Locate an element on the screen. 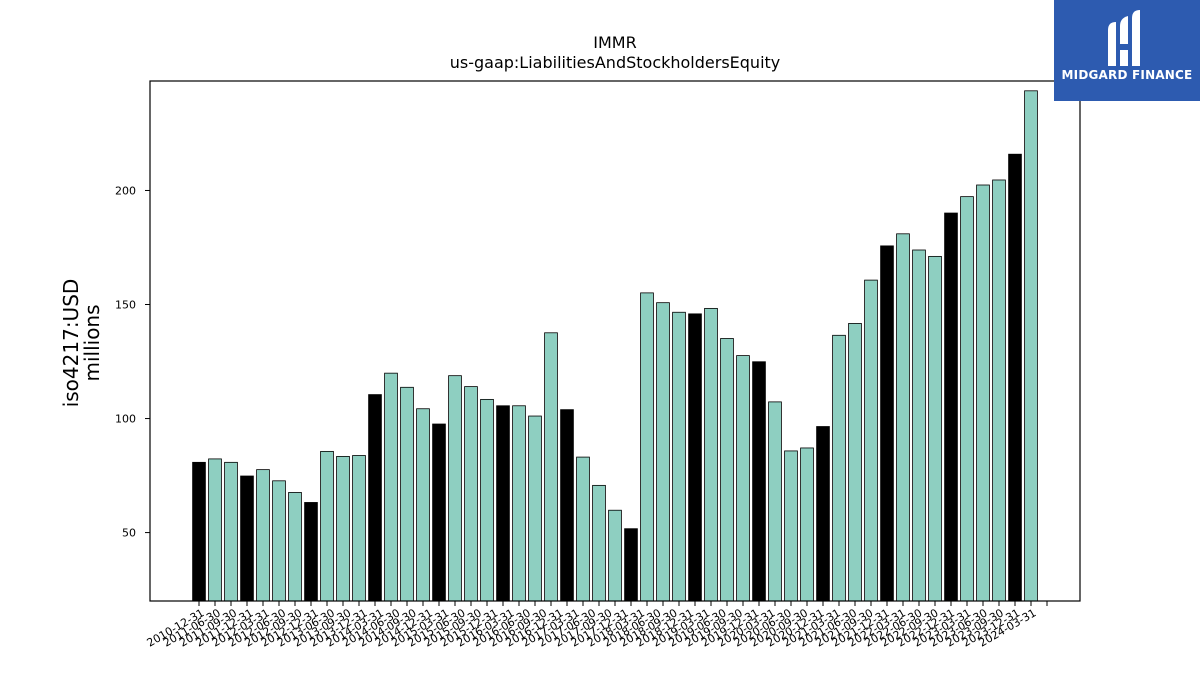  y-tick-label: 100 is located at coordinates (125, 419).